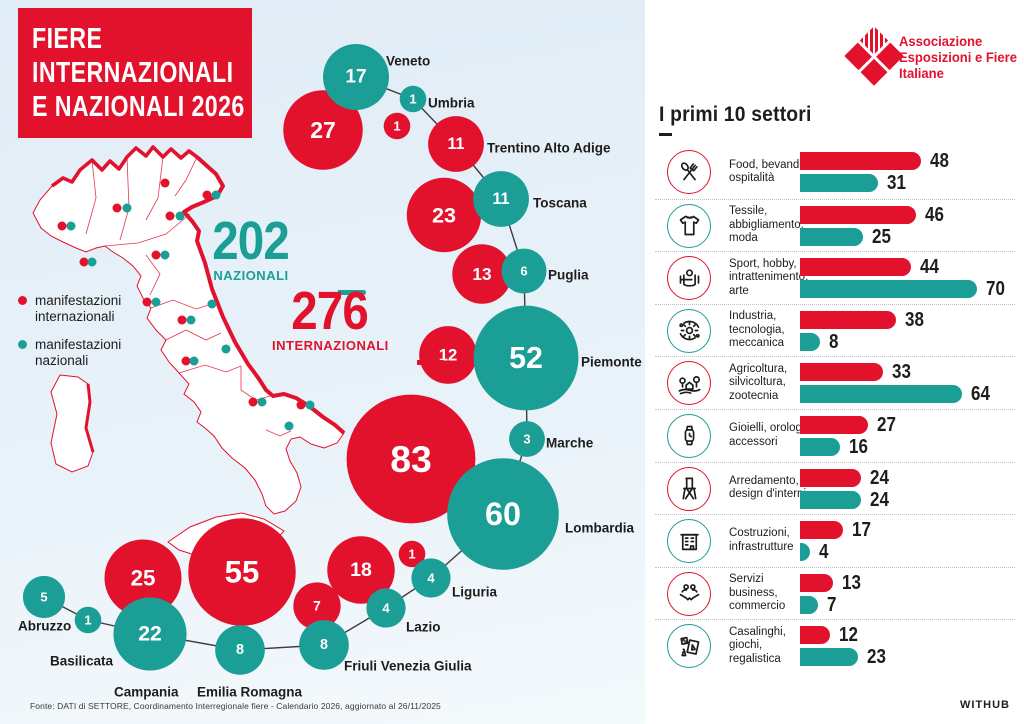 Image resolution: width=1024 pixels, height=724 pixels. I want to click on bubble-campania-nazionali, so click(150, 634).